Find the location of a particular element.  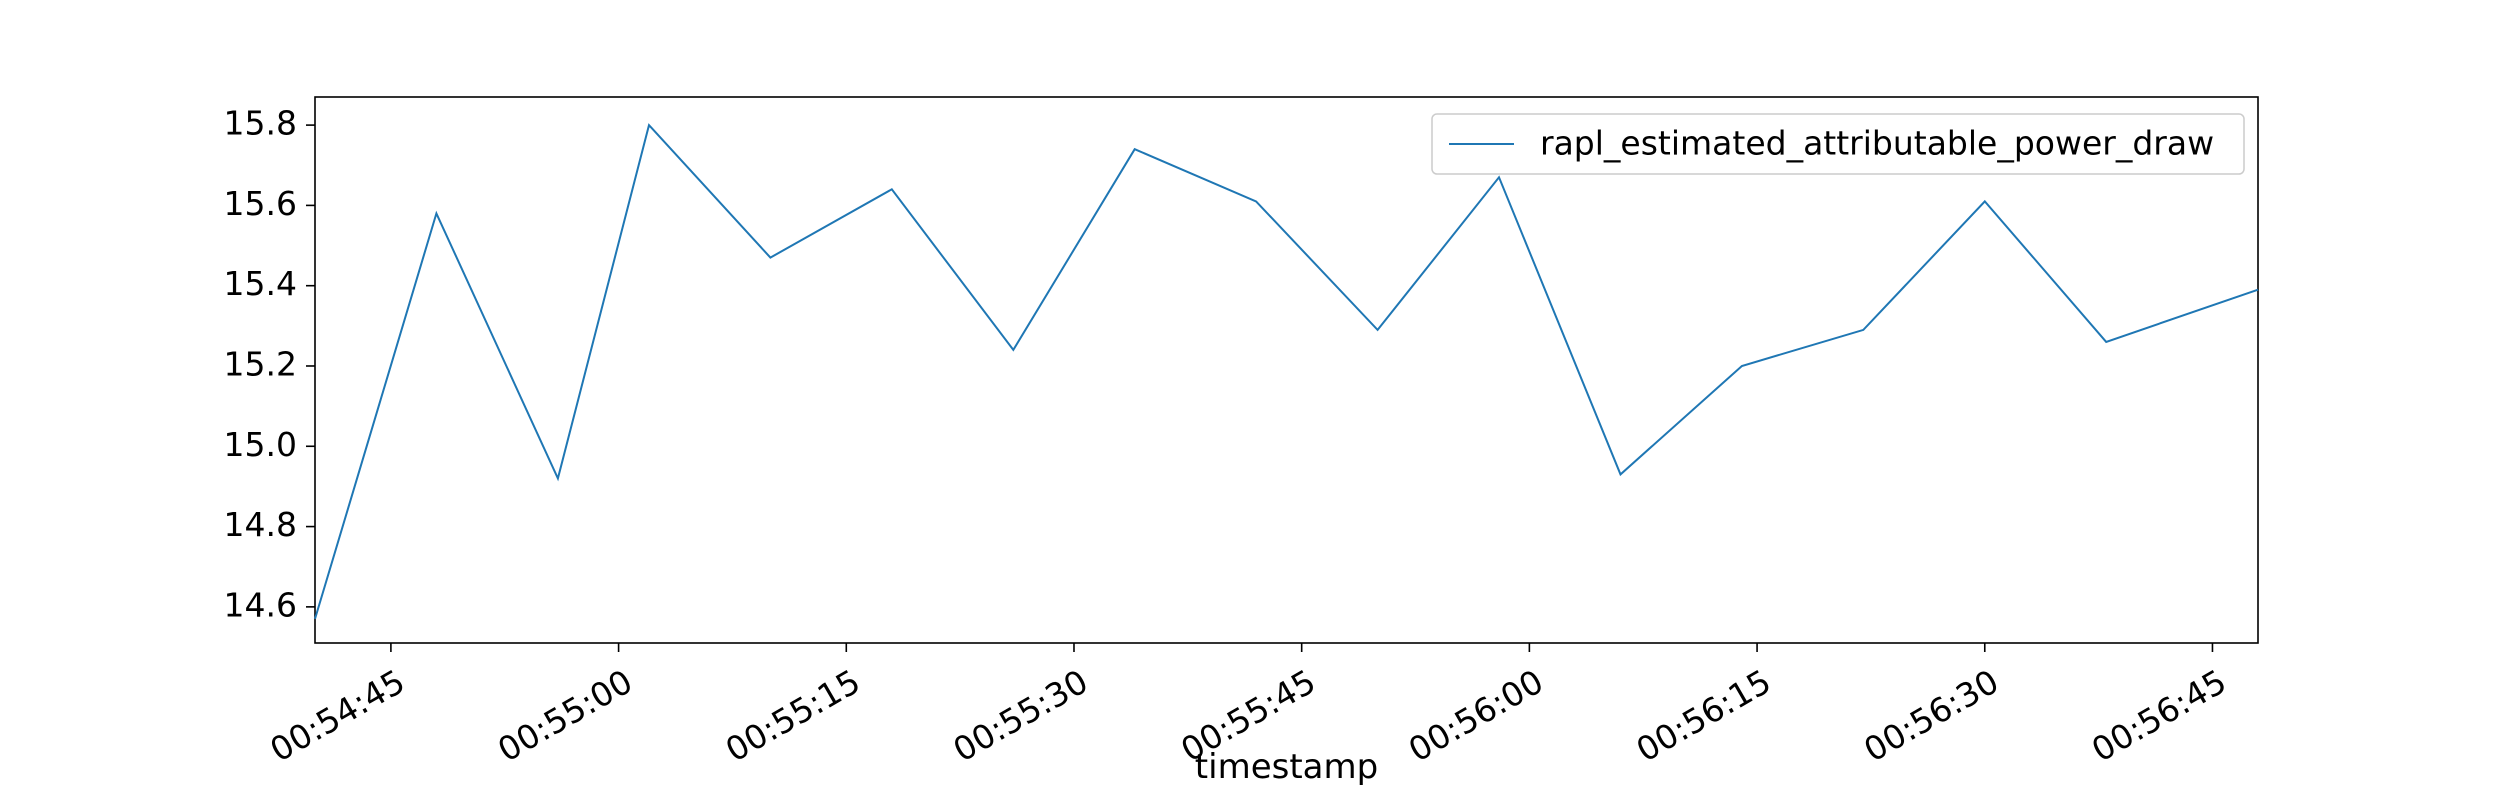

x-axis-label: timestamp is located at coordinates (1286, 767).